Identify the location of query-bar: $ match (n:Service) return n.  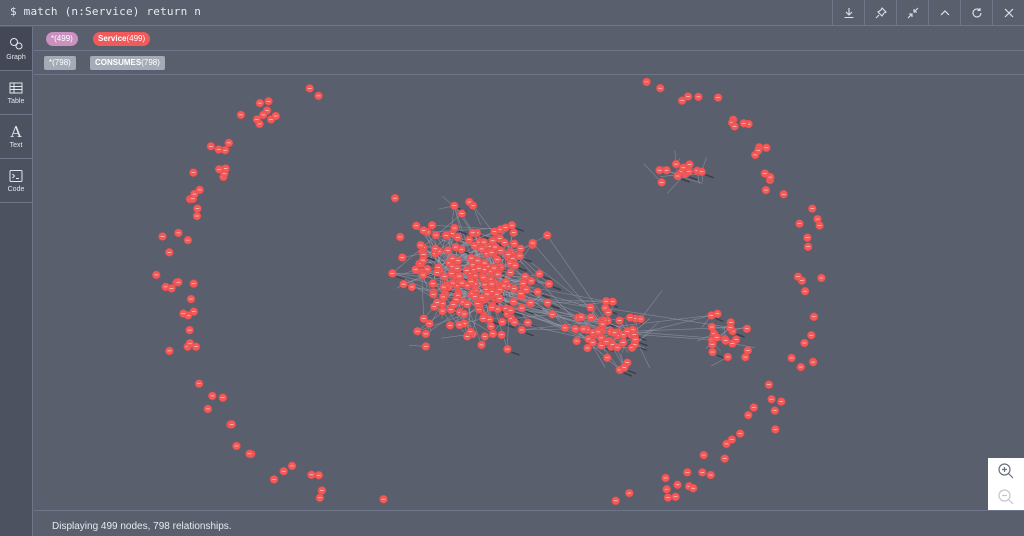
(512, 13).